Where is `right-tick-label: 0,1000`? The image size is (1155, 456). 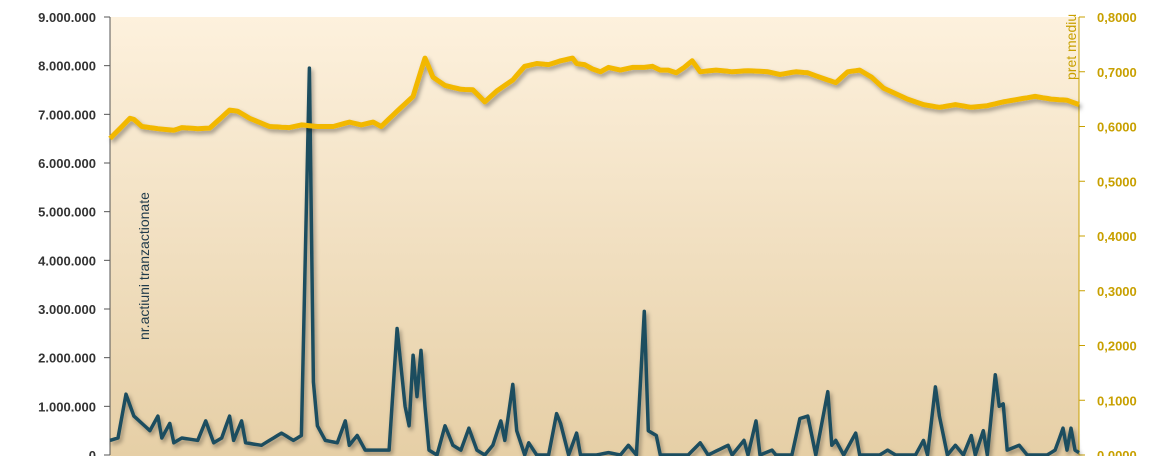
right-tick-label: 0,1000 is located at coordinates (1117, 400).